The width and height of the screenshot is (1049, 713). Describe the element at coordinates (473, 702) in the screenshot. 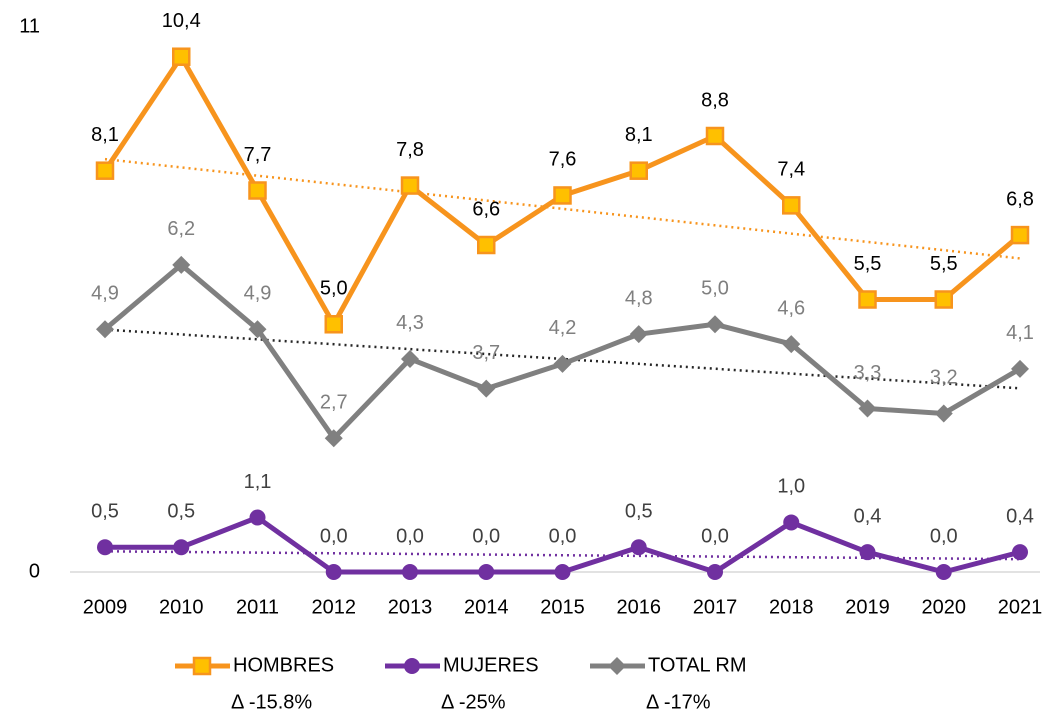

I see `legend-note: Δ -25%` at that location.